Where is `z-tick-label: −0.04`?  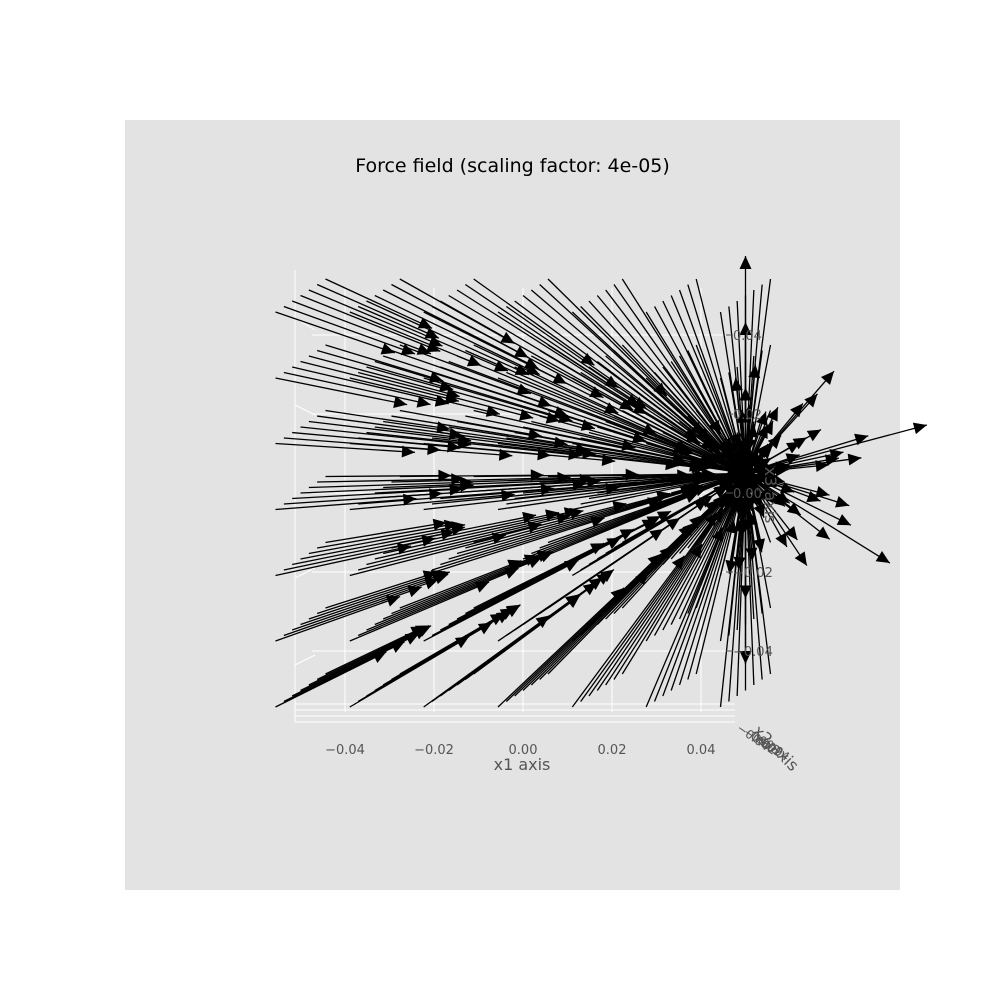
z-tick-label: −0.04 is located at coordinates (753, 652).